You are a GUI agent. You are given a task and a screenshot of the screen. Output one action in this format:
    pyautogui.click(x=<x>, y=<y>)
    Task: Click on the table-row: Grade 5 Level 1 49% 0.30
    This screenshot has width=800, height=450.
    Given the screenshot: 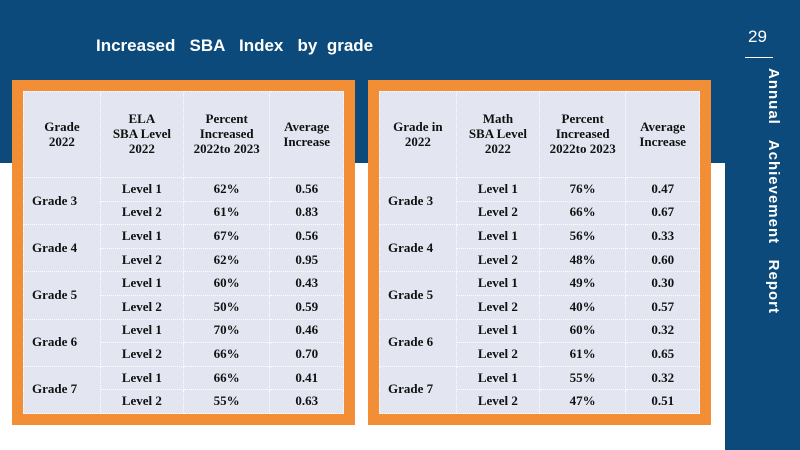 What is the action you would take?
    pyautogui.click(x=539, y=295)
    